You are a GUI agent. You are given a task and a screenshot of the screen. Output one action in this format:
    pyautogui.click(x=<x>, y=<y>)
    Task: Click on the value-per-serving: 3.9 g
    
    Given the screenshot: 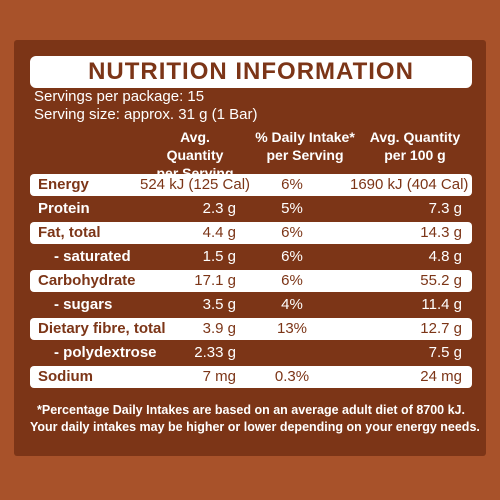 What is the action you would take?
    pyautogui.click(x=219, y=328)
    